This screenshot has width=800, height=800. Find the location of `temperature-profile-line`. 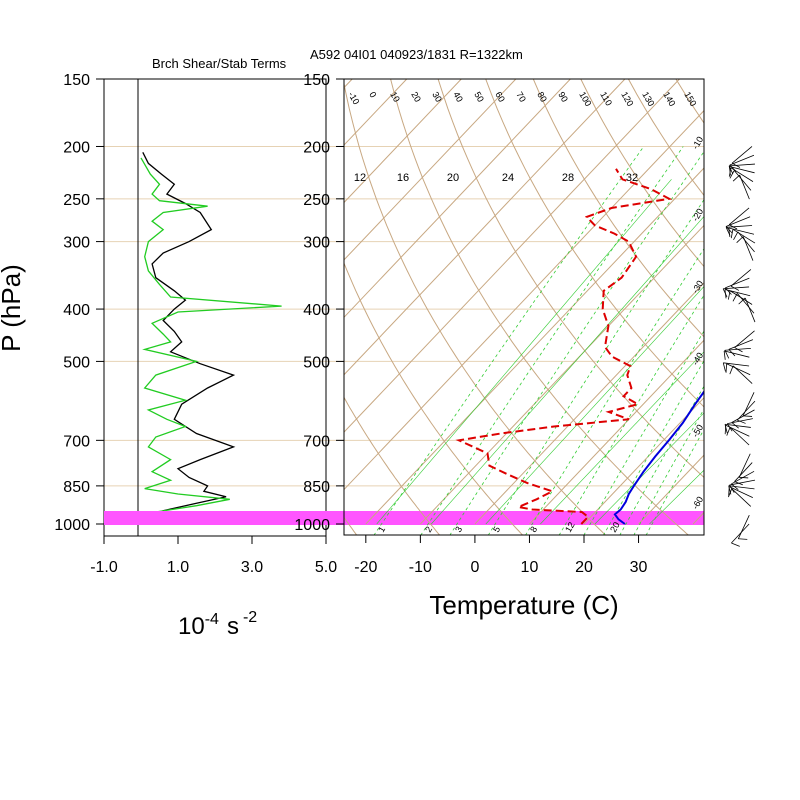

temperature-profile-line is located at coordinates (658, 457).